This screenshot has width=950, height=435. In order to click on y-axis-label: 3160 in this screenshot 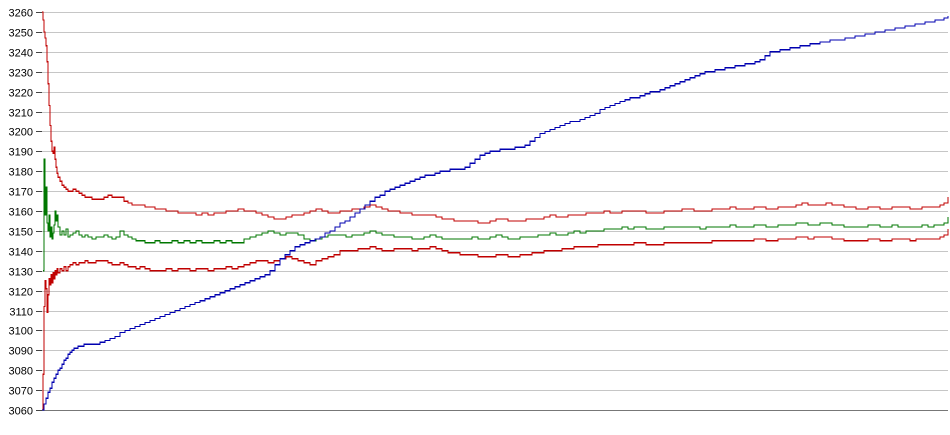, I will do `click(21, 213)`.